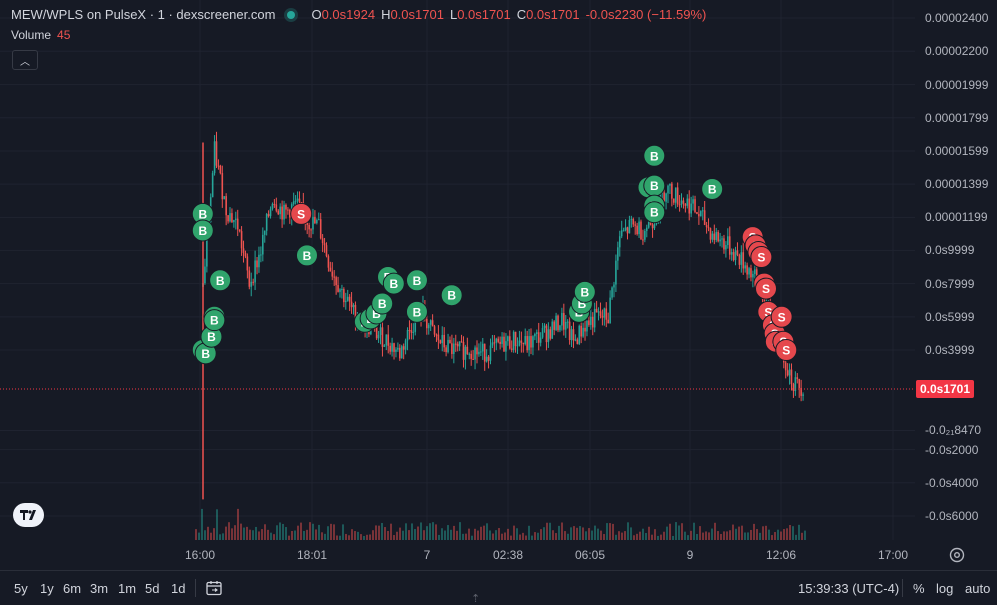 This screenshot has height=605, width=997. Describe the element at coordinates (21, 588) in the screenshot. I see `timeframe-5y-button: 5y` at that location.